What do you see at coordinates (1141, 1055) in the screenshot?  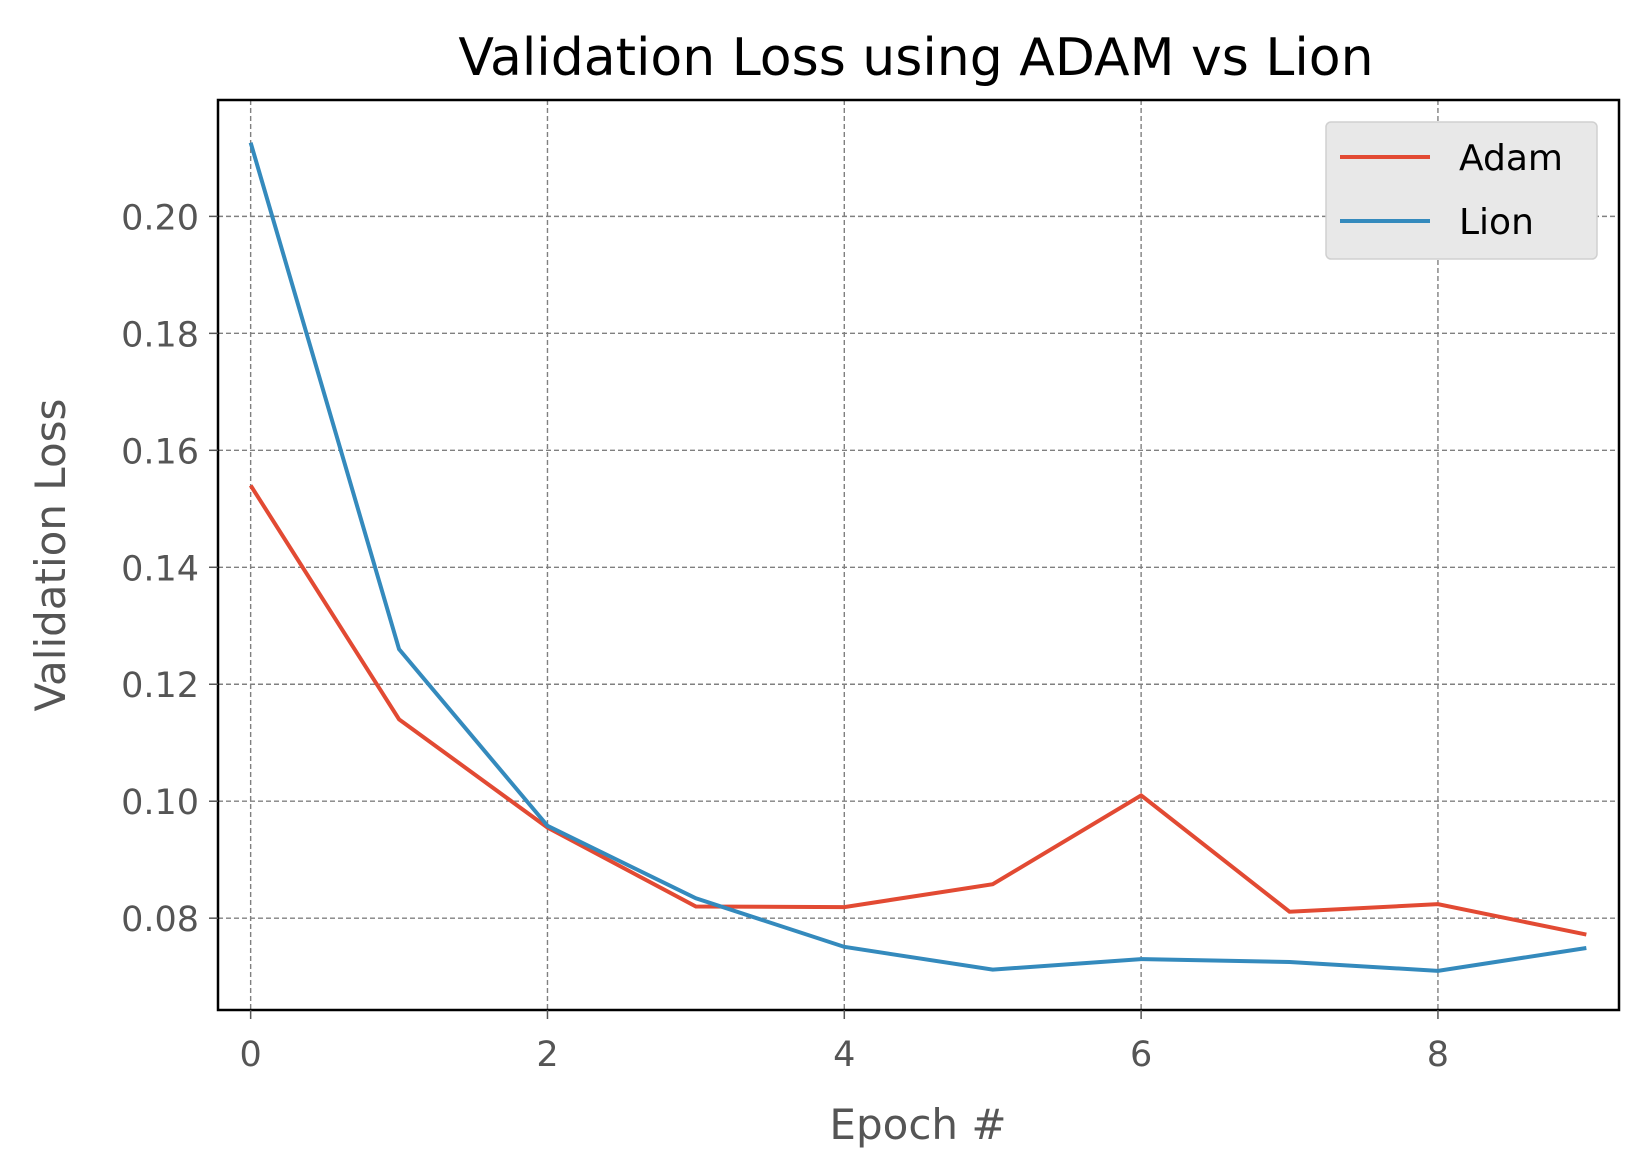 I see `x-tick-label: 6` at bounding box center [1141, 1055].